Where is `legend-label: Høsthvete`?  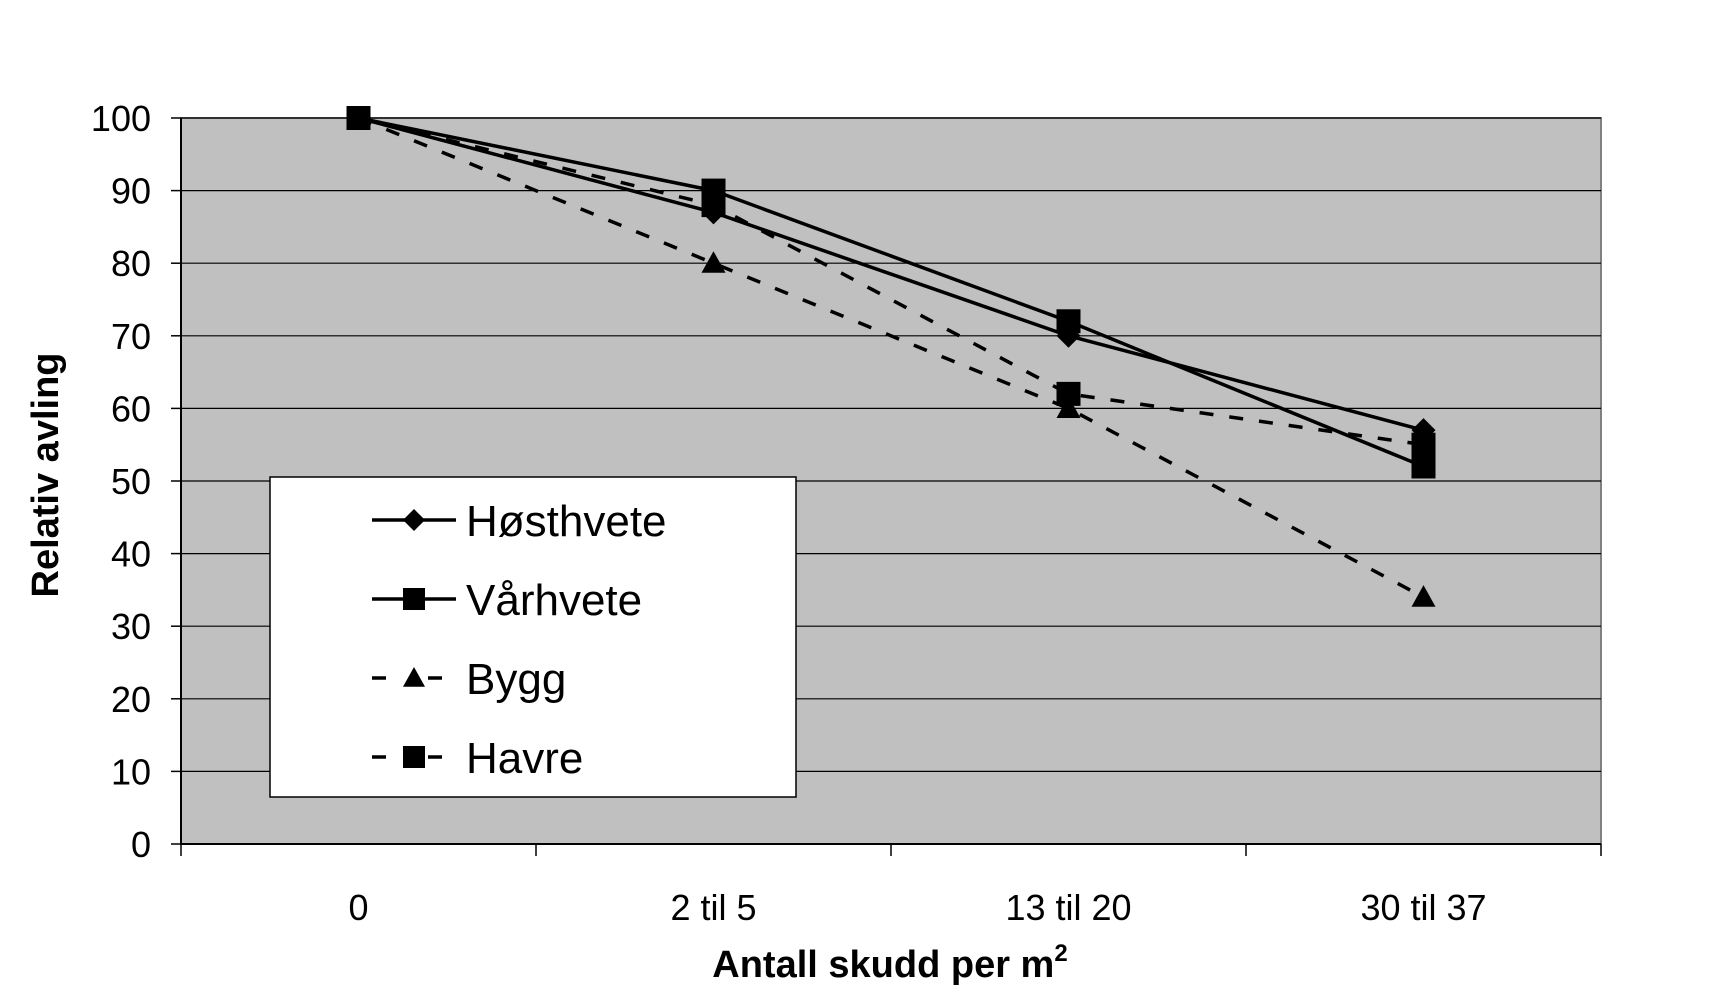
legend-label: Høsthvete is located at coordinates (566, 521).